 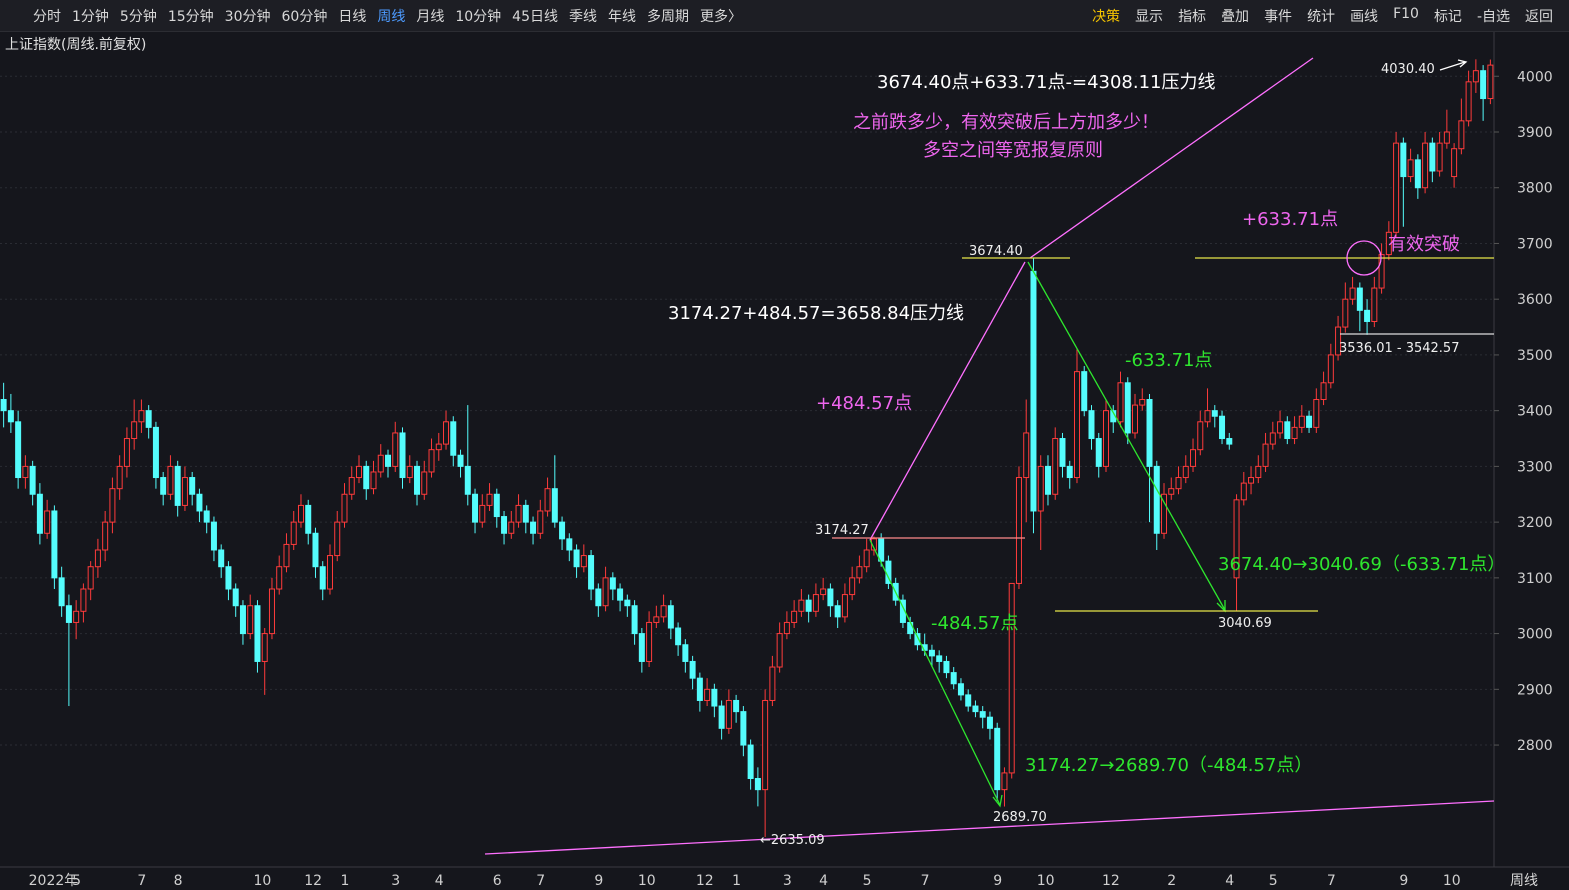 What do you see at coordinates (667, 16) in the screenshot?
I see `period-tab: 多周期` at bounding box center [667, 16].